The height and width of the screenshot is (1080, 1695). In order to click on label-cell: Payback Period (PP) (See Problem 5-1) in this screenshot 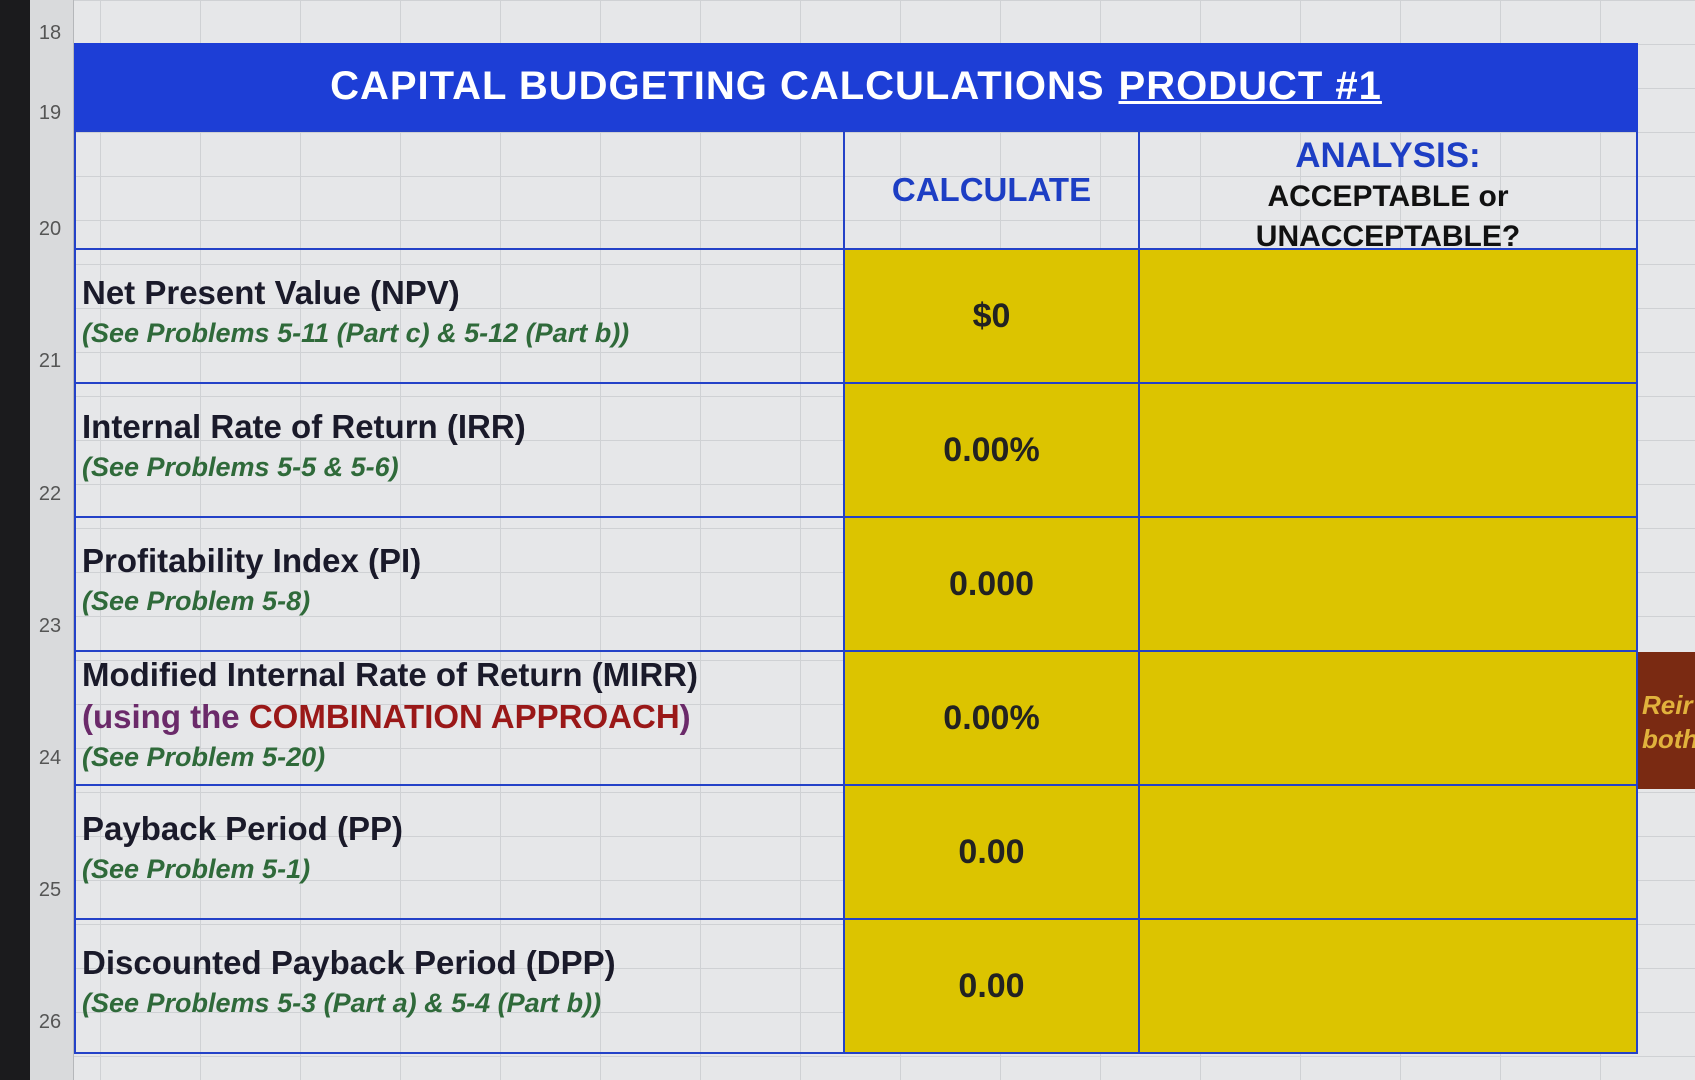, I will do `click(459, 852)`.